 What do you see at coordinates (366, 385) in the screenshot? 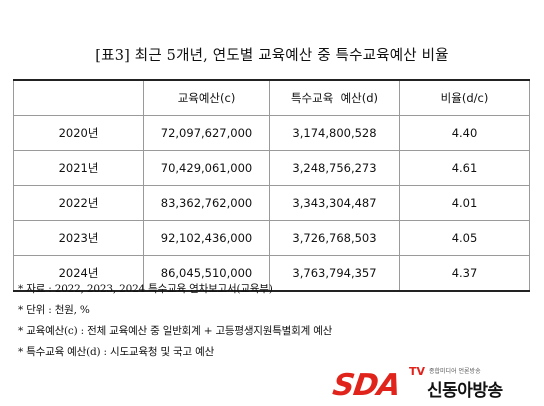
I see `logo-mark: SDA` at bounding box center [366, 385].